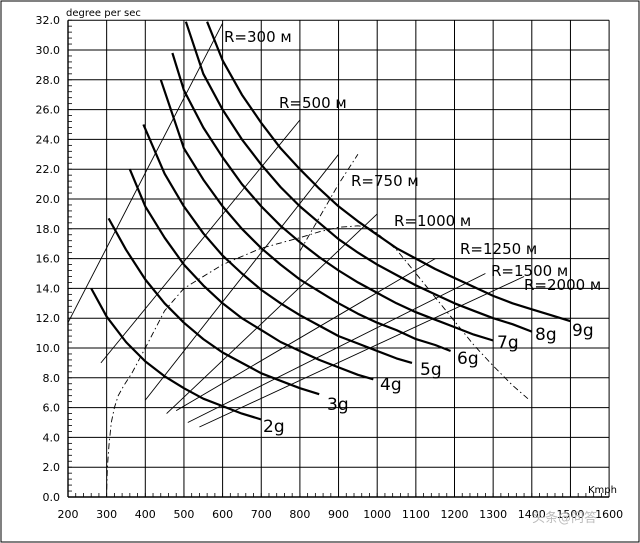 The image size is (640, 543). I want to click on g-label: 3g, so click(338, 405).